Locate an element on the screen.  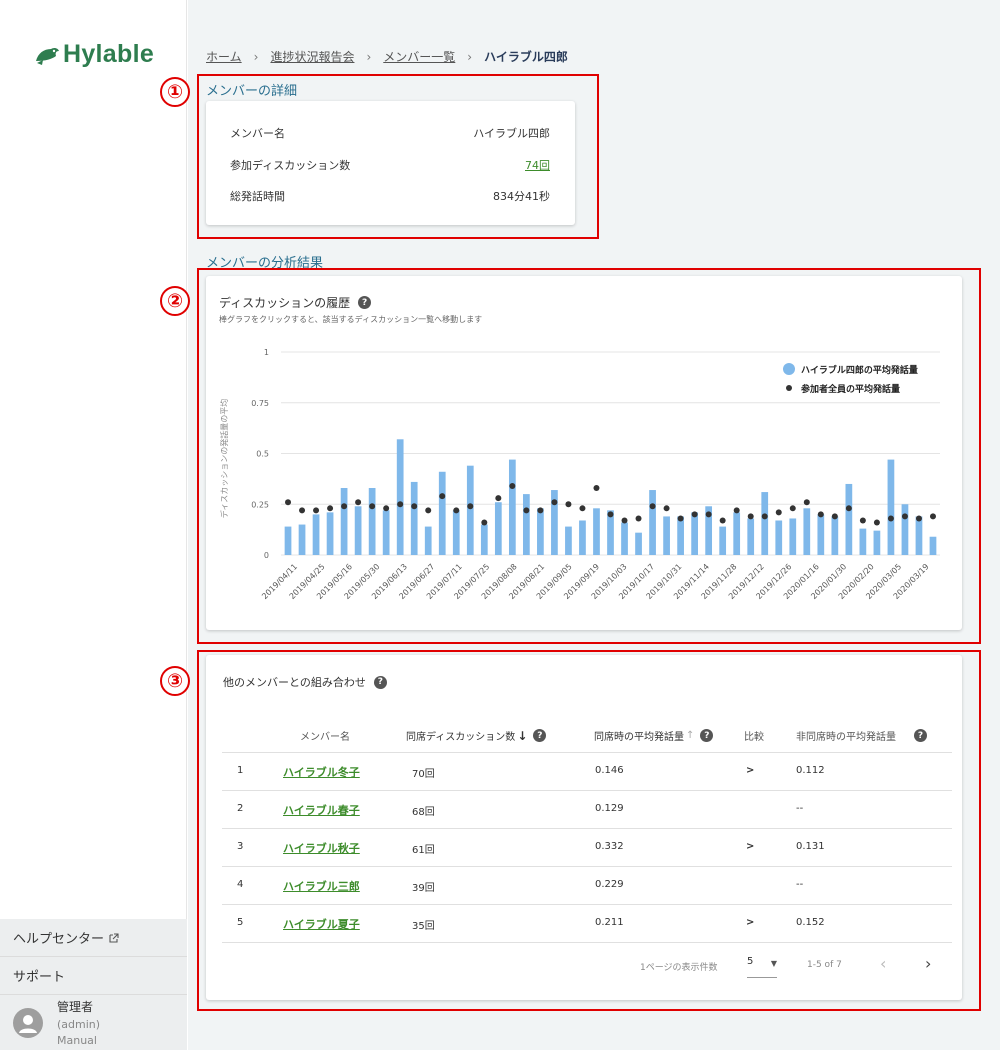
member-name-link: ハイラブル冬子 is located at coordinates (321, 772).